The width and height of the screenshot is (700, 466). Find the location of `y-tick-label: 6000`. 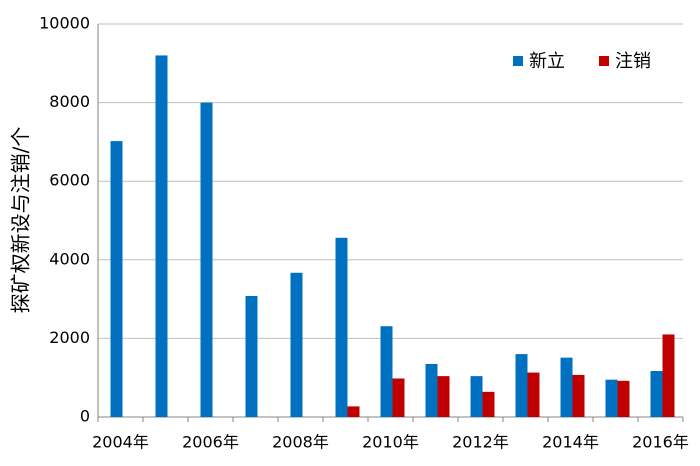

y-tick-label: 6000 is located at coordinates (69, 180).